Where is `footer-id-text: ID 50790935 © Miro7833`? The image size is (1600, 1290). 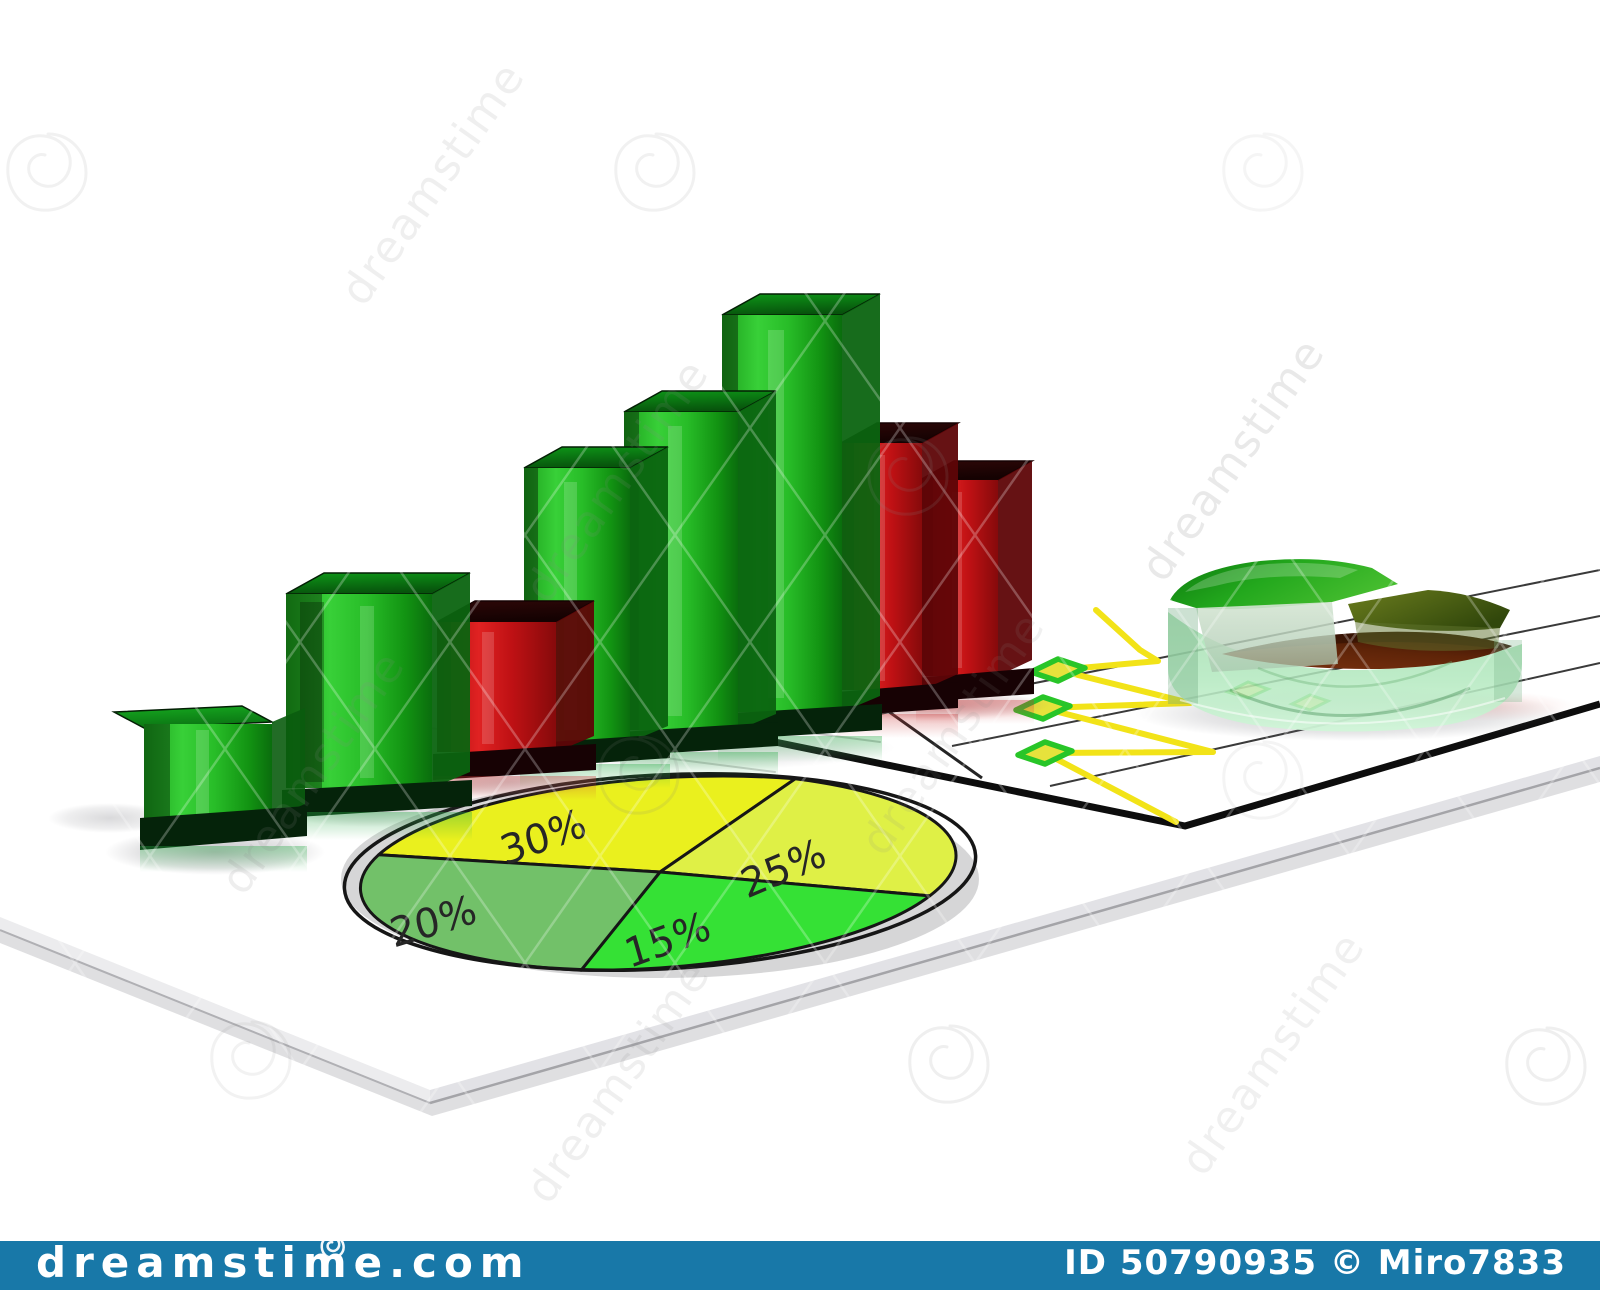
footer-id-text: ID 50790935 © Miro7833 is located at coordinates (1315, 1263).